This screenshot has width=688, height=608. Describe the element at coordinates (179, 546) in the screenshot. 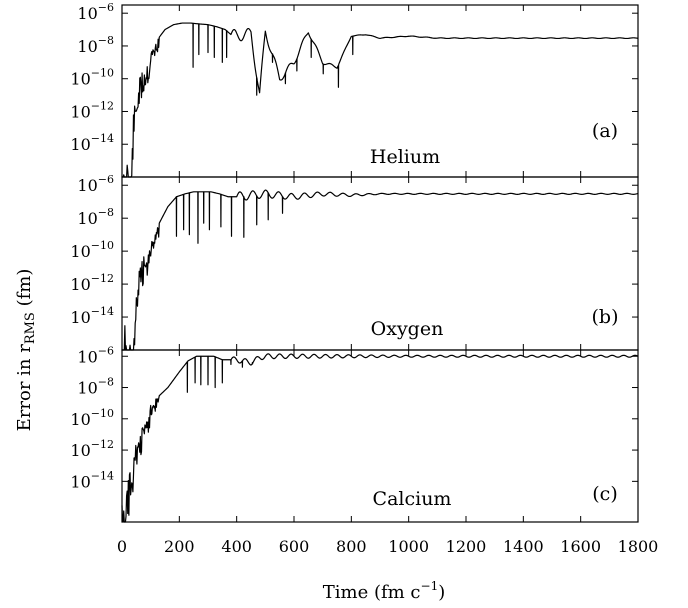

I see `x-tick-label: 200` at that location.